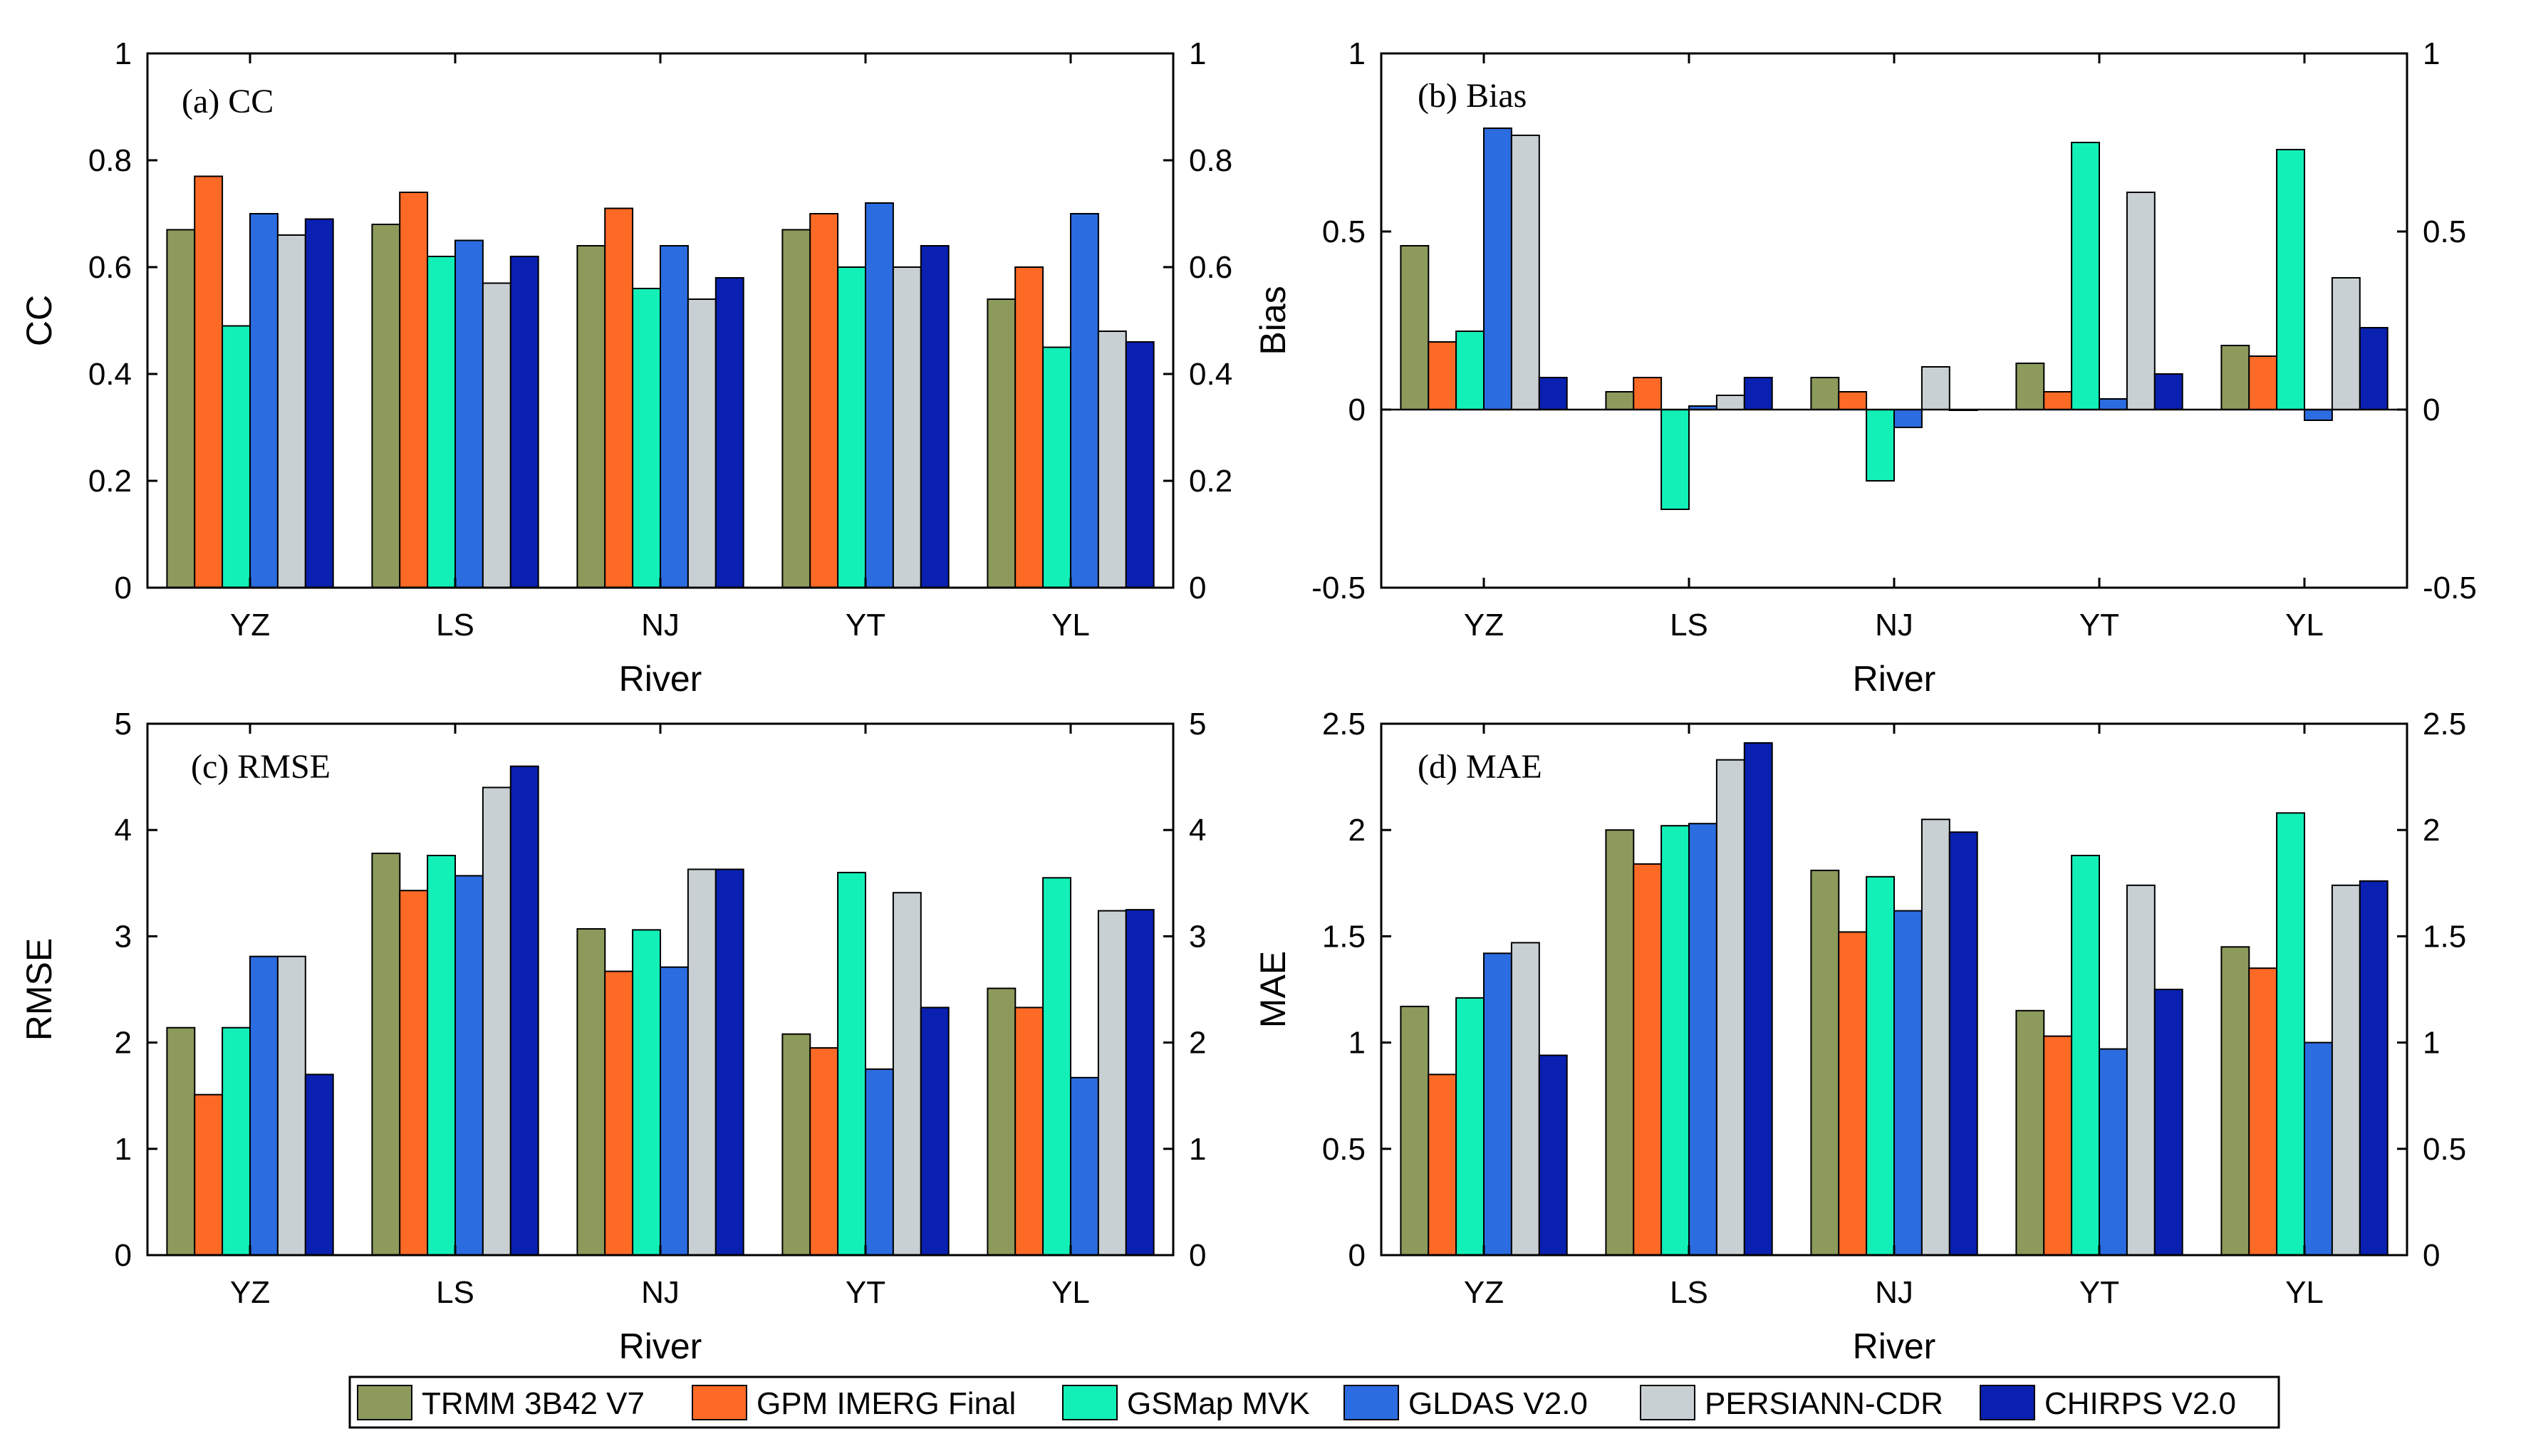 The width and height of the screenshot is (2521, 1456). I want to click on y-axis-label: RMSE, so click(39, 989).